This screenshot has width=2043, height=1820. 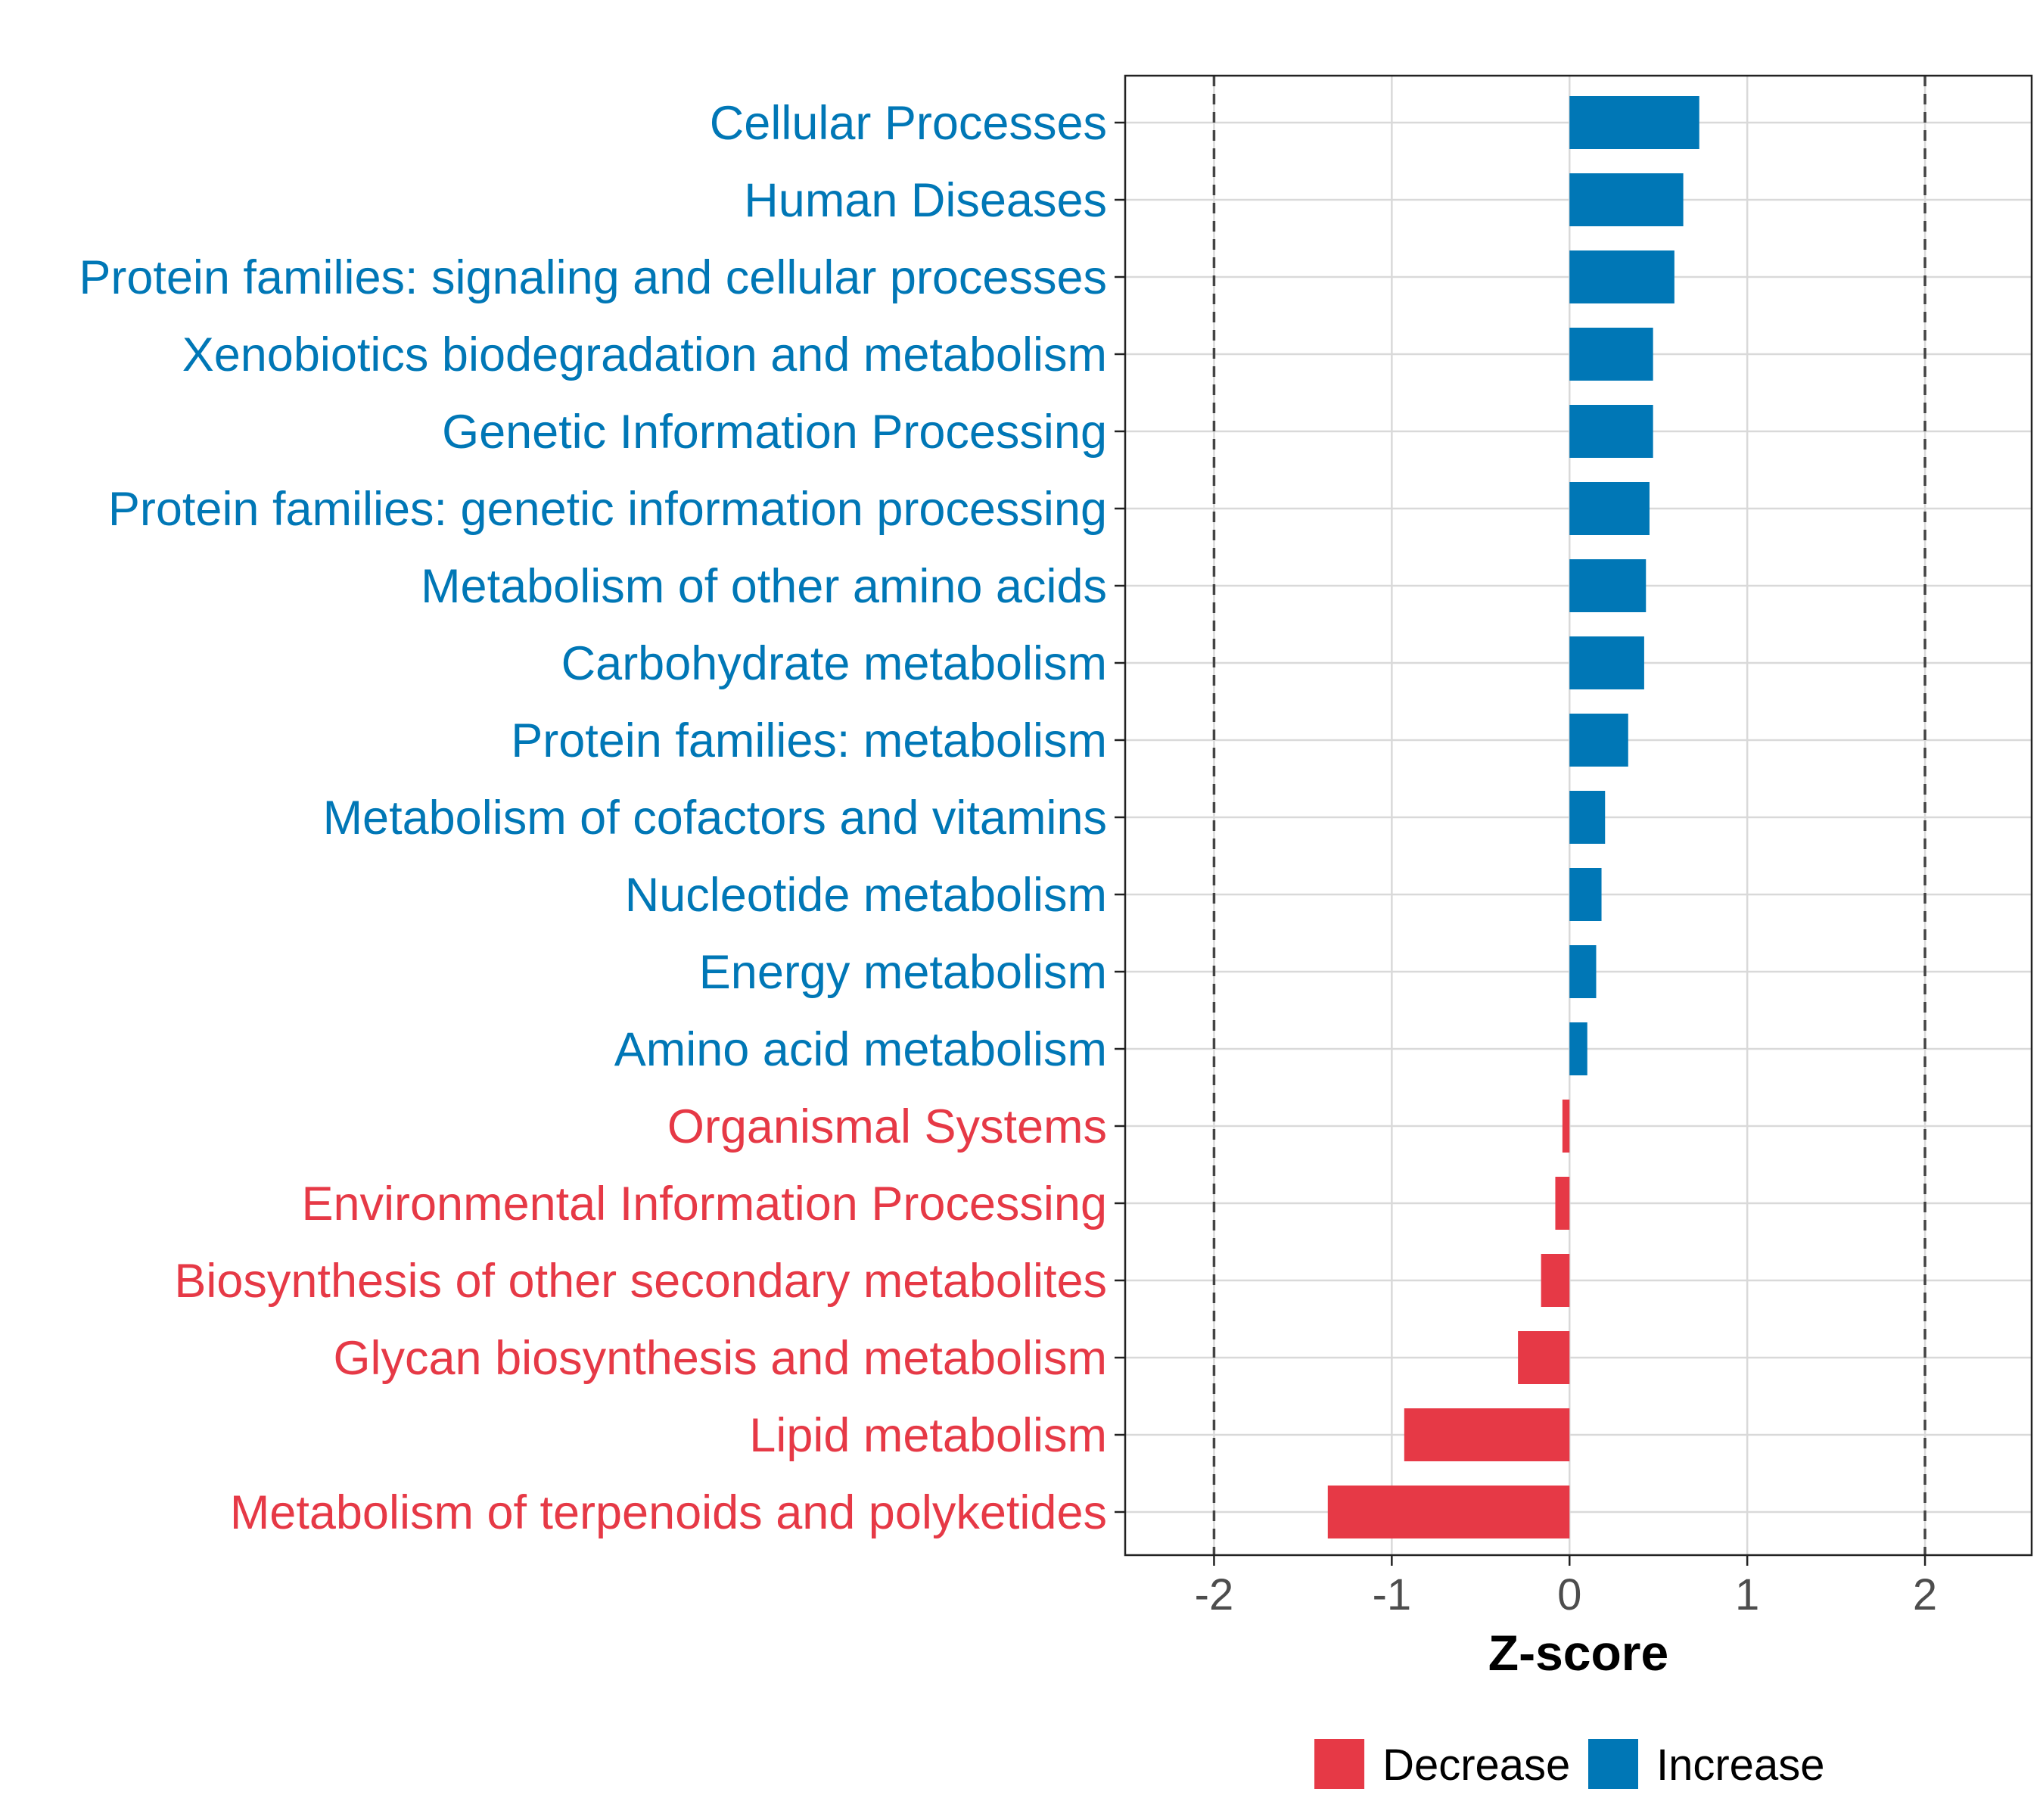 I want to click on y-tick-label: Human Diseases, so click(x=925, y=200).